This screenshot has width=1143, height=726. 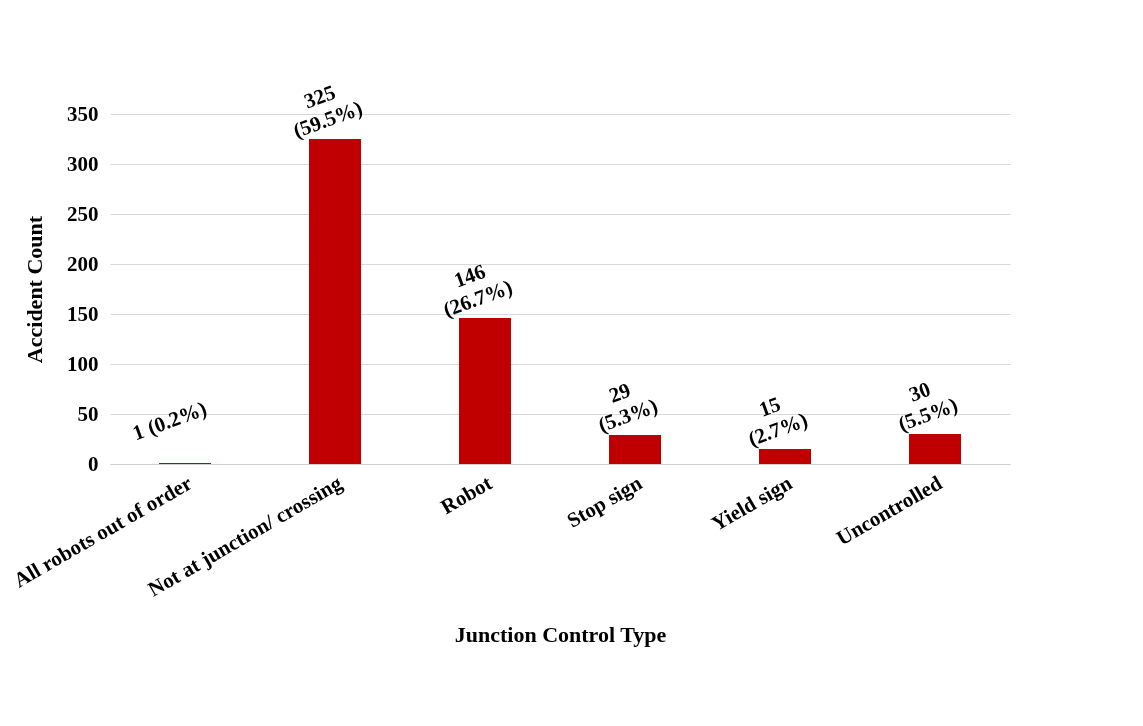 What do you see at coordinates (777, 421) in the screenshot?
I see `data-label: 15 (2.7%)` at bounding box center [777, 421].